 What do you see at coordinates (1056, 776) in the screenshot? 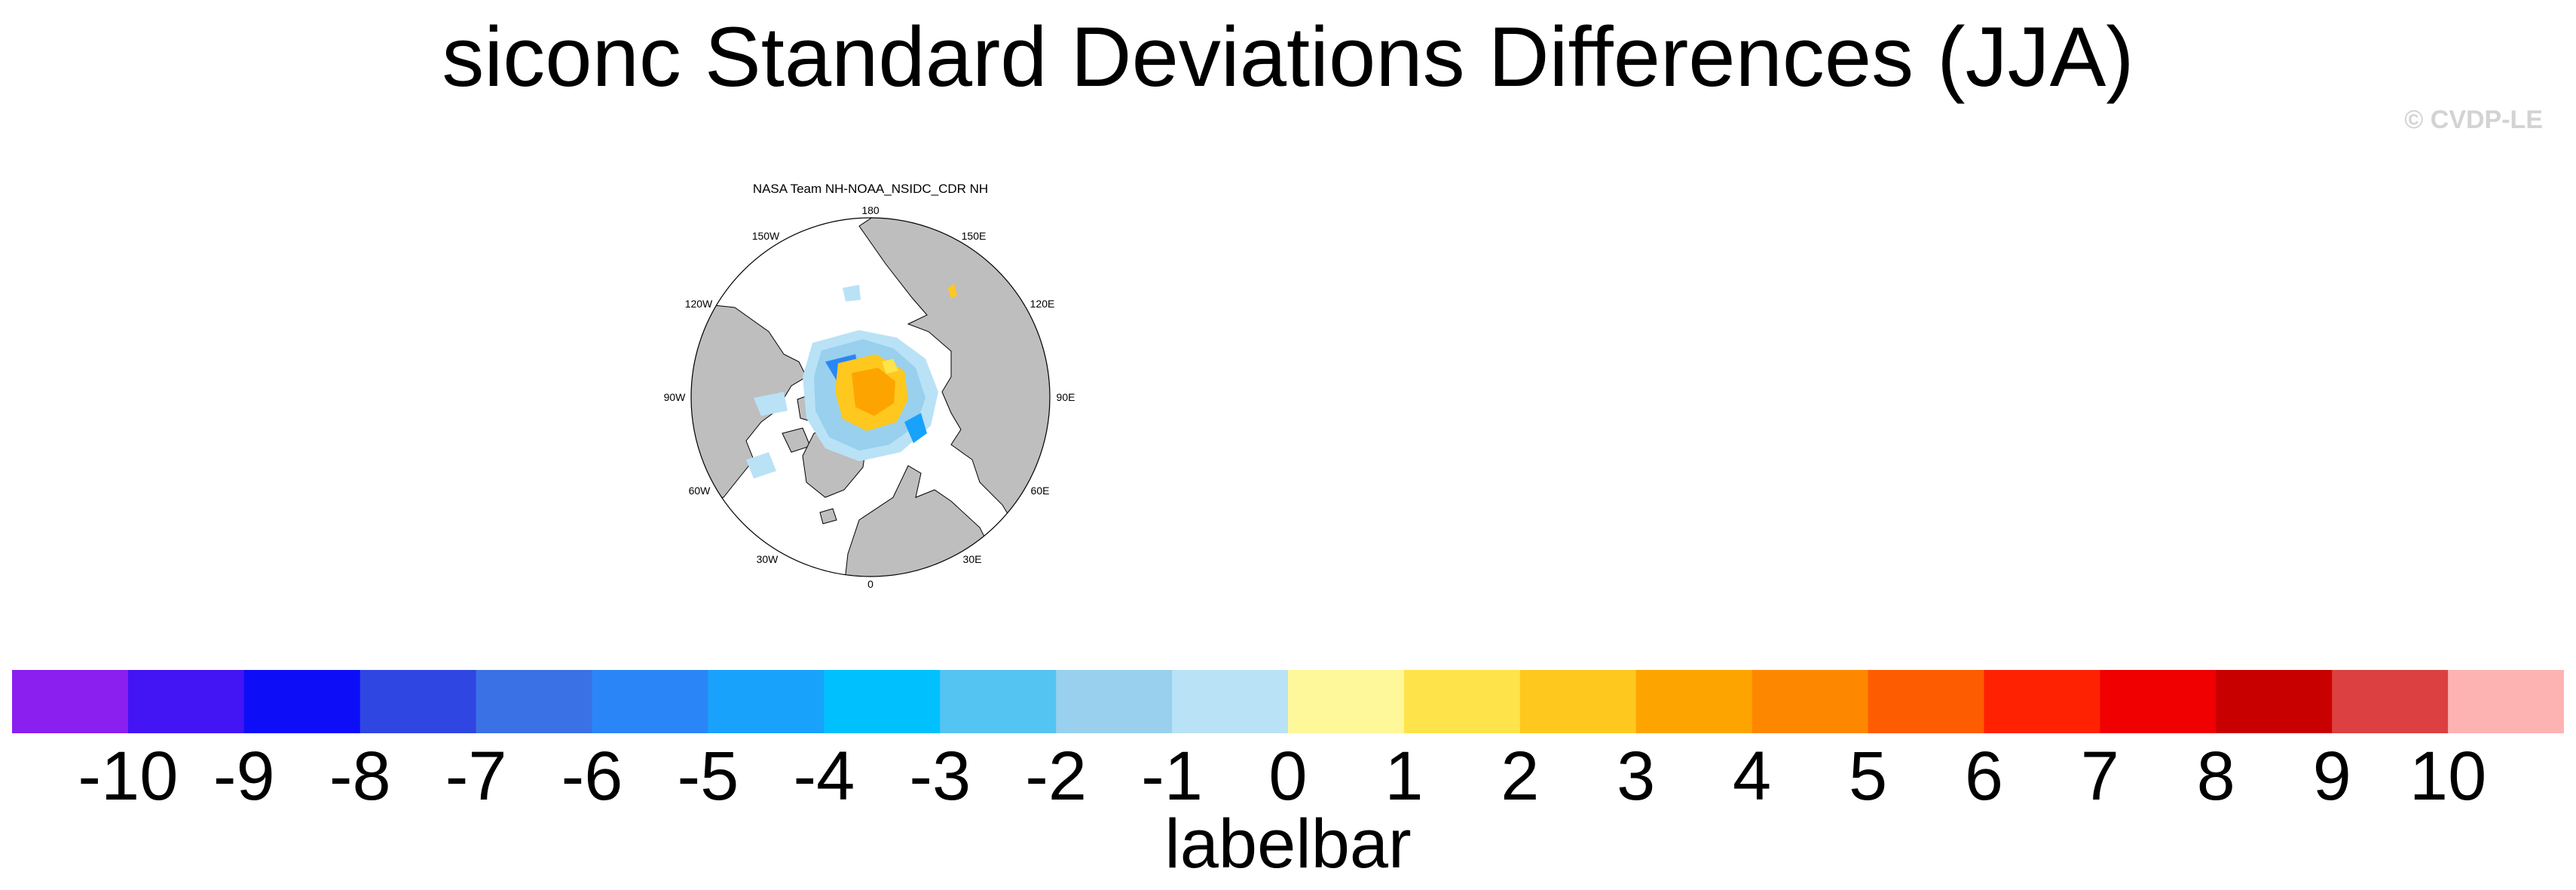
I see `labelbar-tick-label: -2` at bounding box center [1056, 776].